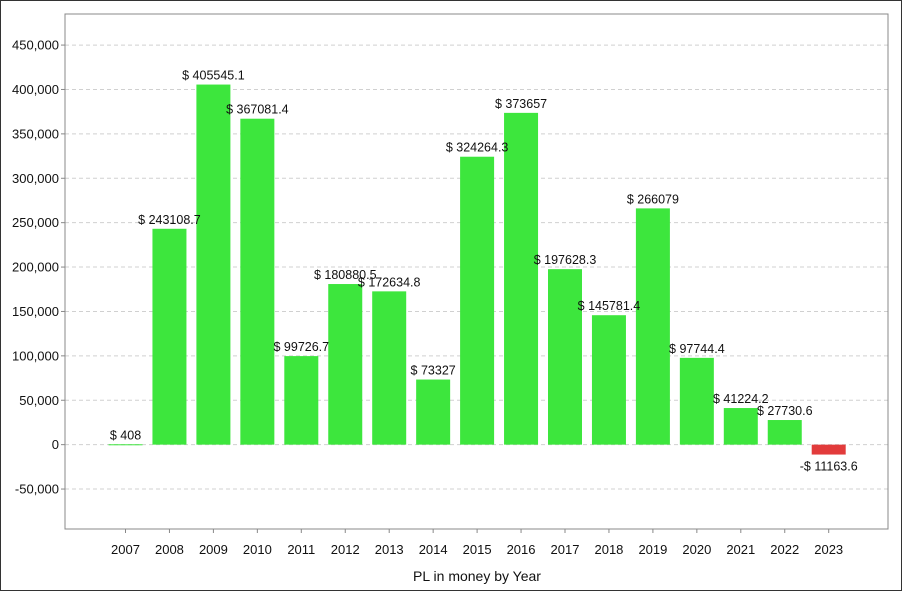 The width and height of the screenshot is (902, 591). Describe the element at coordinates (608, 549) in the screenshot. I see `x-tick-label: 2018` at that location.